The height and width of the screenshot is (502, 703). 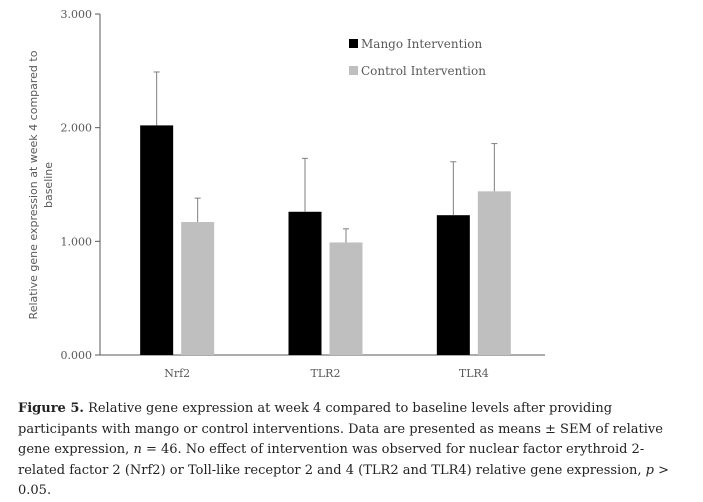 I want to click on caption-text-3: > 0.05., so click(x=344, y=480).